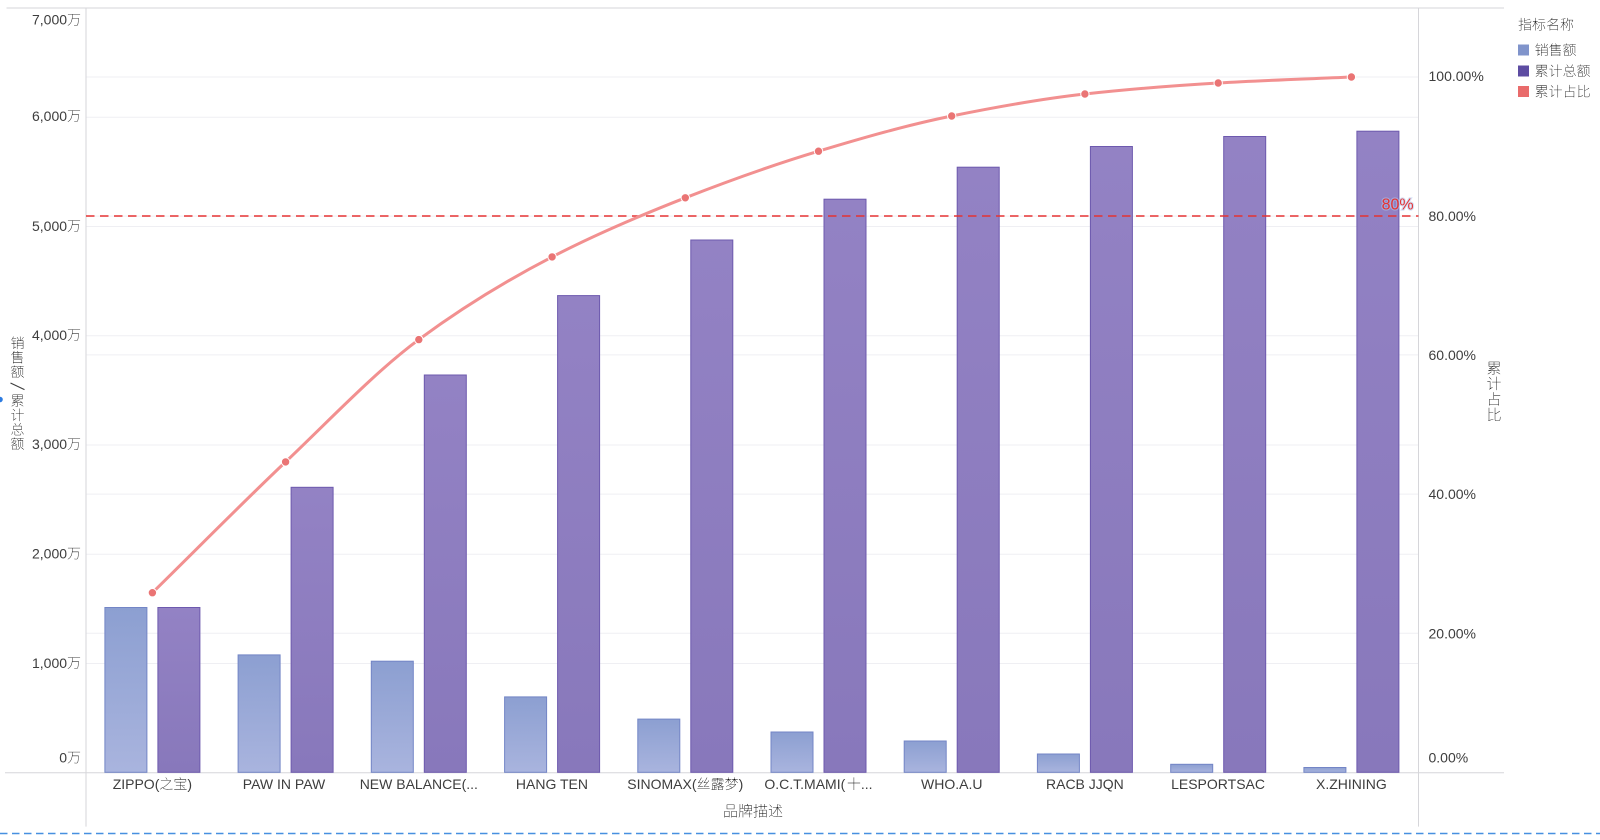 The height and width of the screenshot is (840, 1600). What do you see at coordinates (1398, 204) in the screenshot?
I see `svg-text: 80%` at bounding box center [1398, 204].